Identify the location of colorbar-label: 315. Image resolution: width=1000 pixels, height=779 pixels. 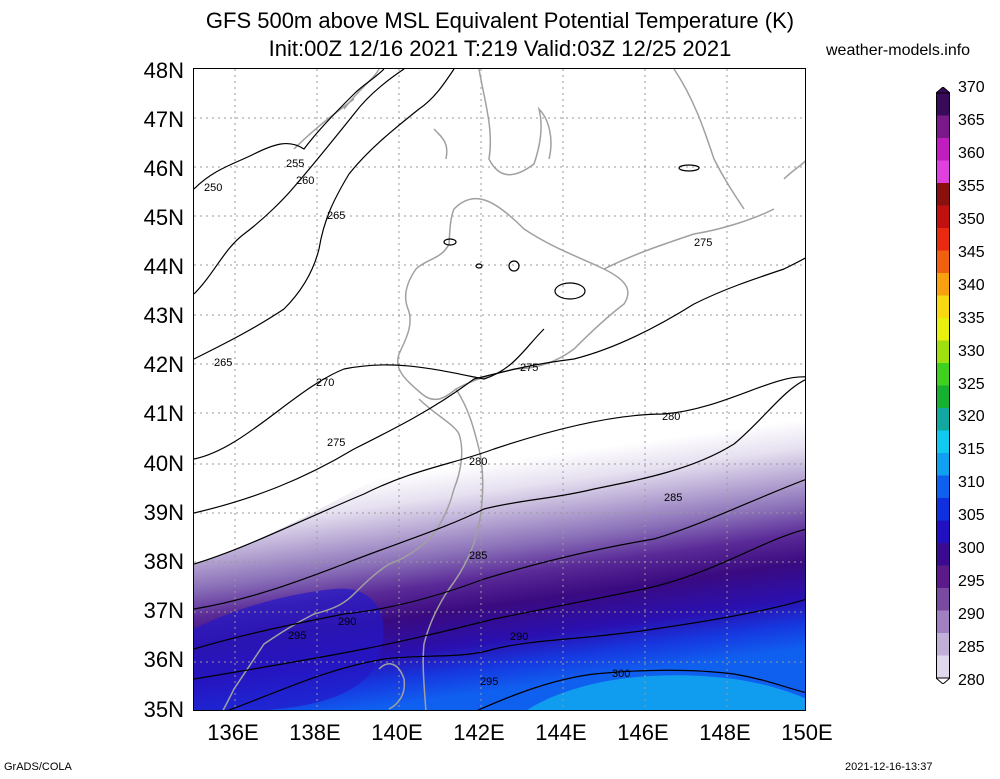
(971, 450).